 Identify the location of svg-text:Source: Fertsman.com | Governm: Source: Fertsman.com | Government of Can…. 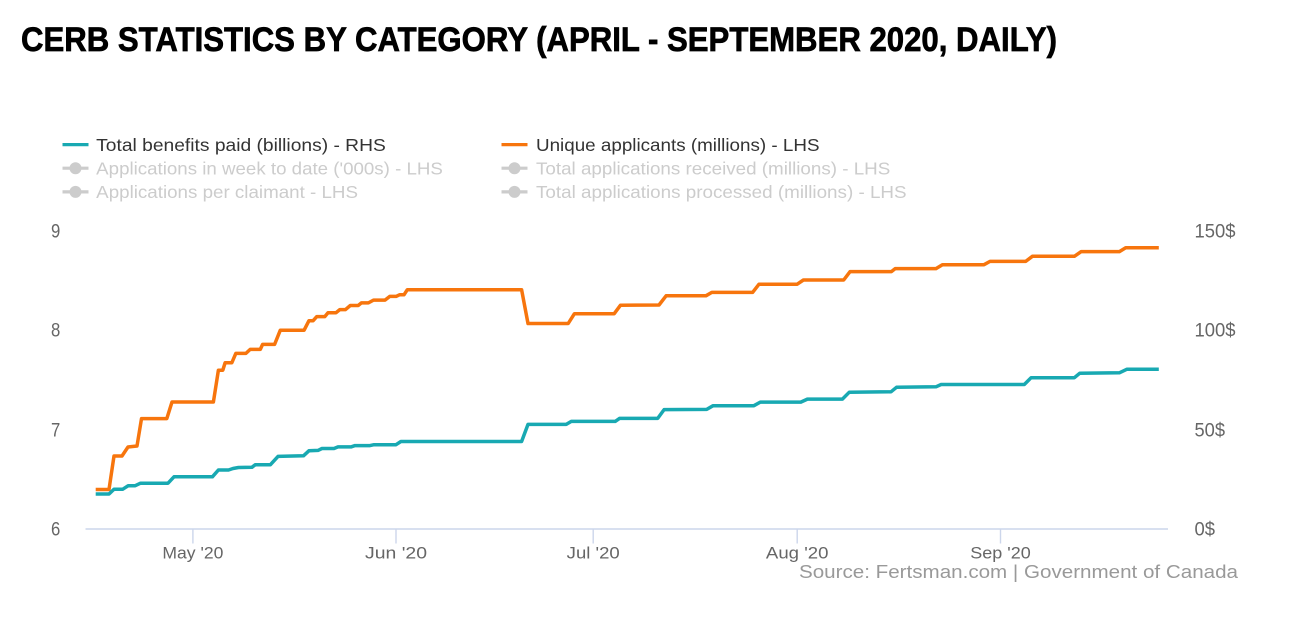
(1019, 572).